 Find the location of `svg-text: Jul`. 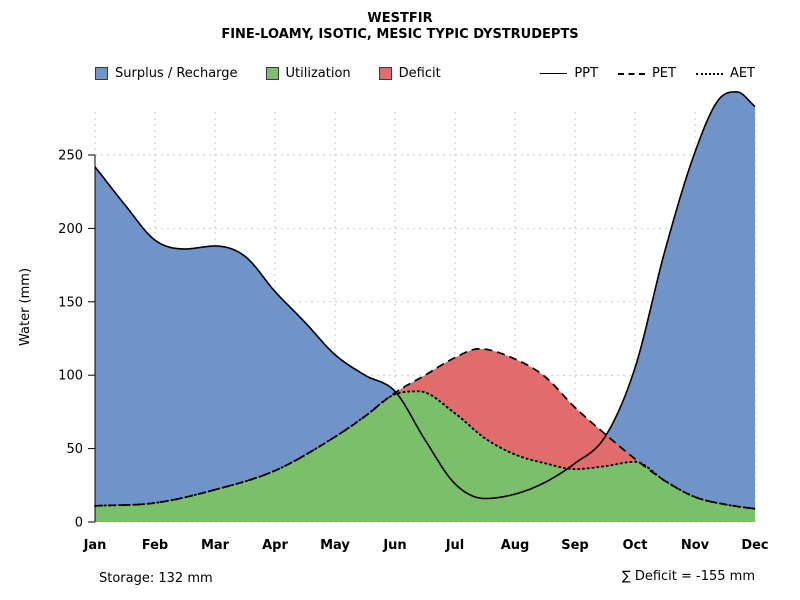

svg-text: Jul is located at coordinates (455, 545).